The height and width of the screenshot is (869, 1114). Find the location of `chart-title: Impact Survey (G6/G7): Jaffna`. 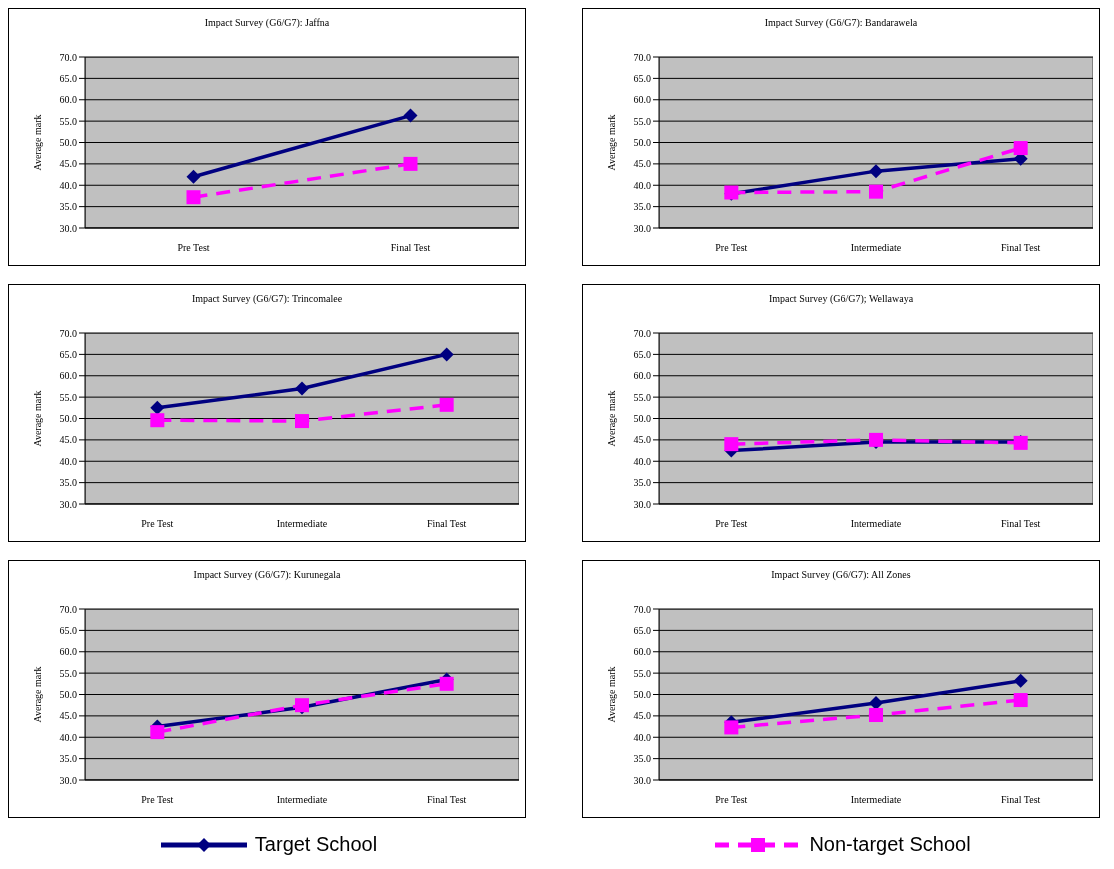

chart-title: Impact Survey (G6/G7): Jaffna is located at coordinates (267, 22).